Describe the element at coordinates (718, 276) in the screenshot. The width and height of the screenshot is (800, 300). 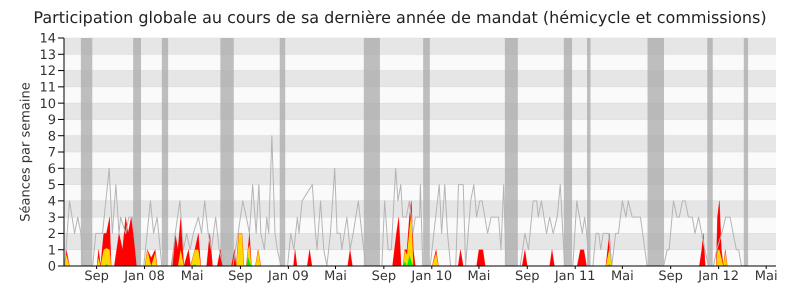
I see `x-tick-label: Jan 12` at that location.